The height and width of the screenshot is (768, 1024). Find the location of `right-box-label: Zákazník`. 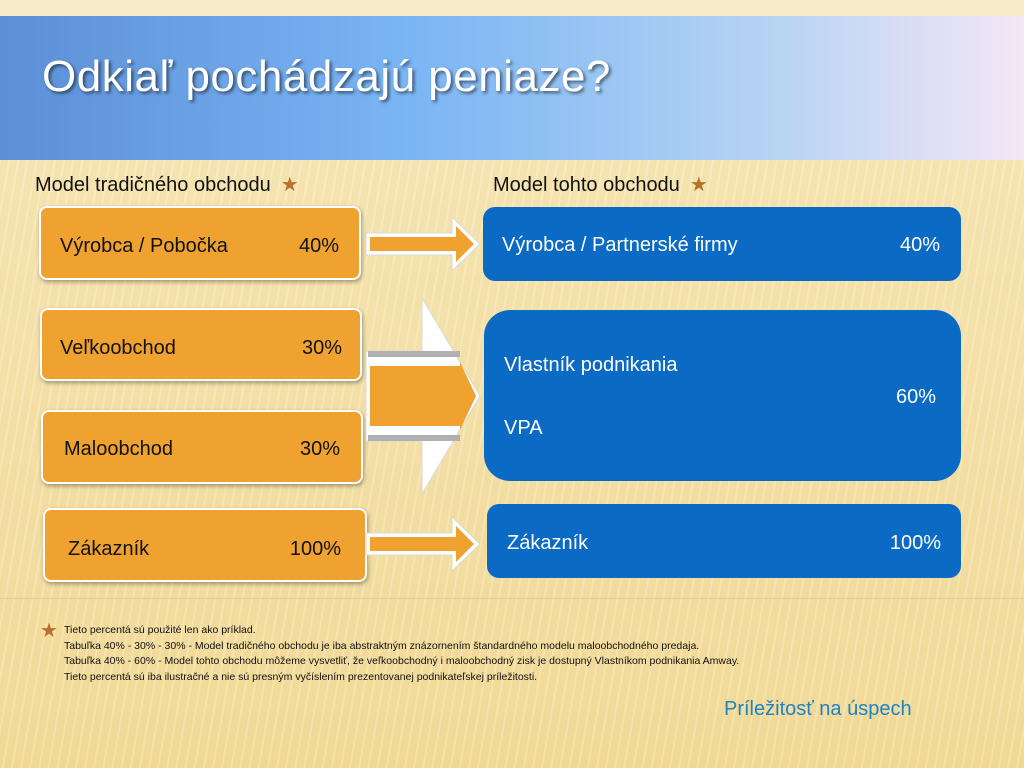

right-box-label: Zákazník is located at coordinates (548, 543).